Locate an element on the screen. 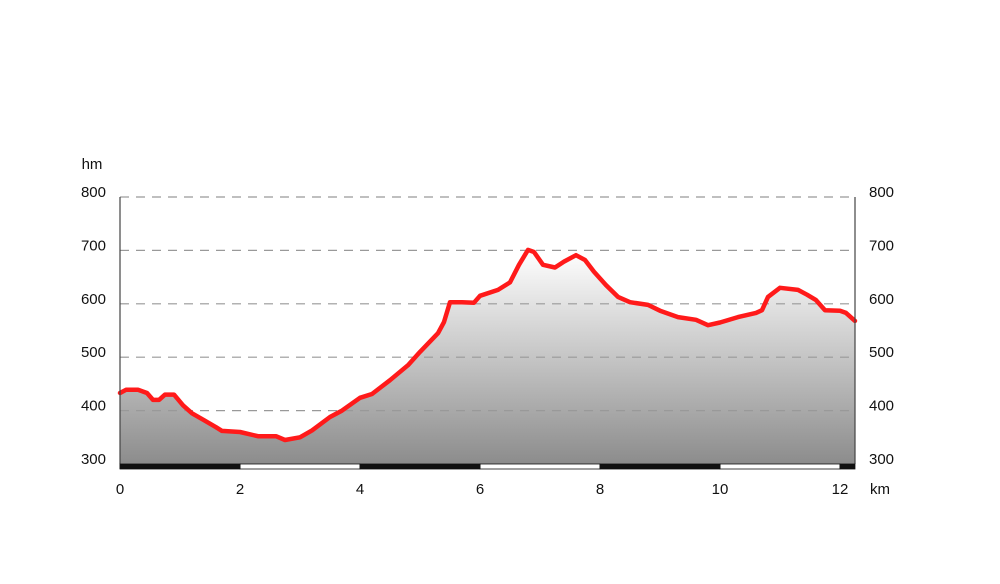 Image resolution: width=1000 pixels, height=584 pixels. y2-tick-label: 700 is located at coordinates (881, 245).